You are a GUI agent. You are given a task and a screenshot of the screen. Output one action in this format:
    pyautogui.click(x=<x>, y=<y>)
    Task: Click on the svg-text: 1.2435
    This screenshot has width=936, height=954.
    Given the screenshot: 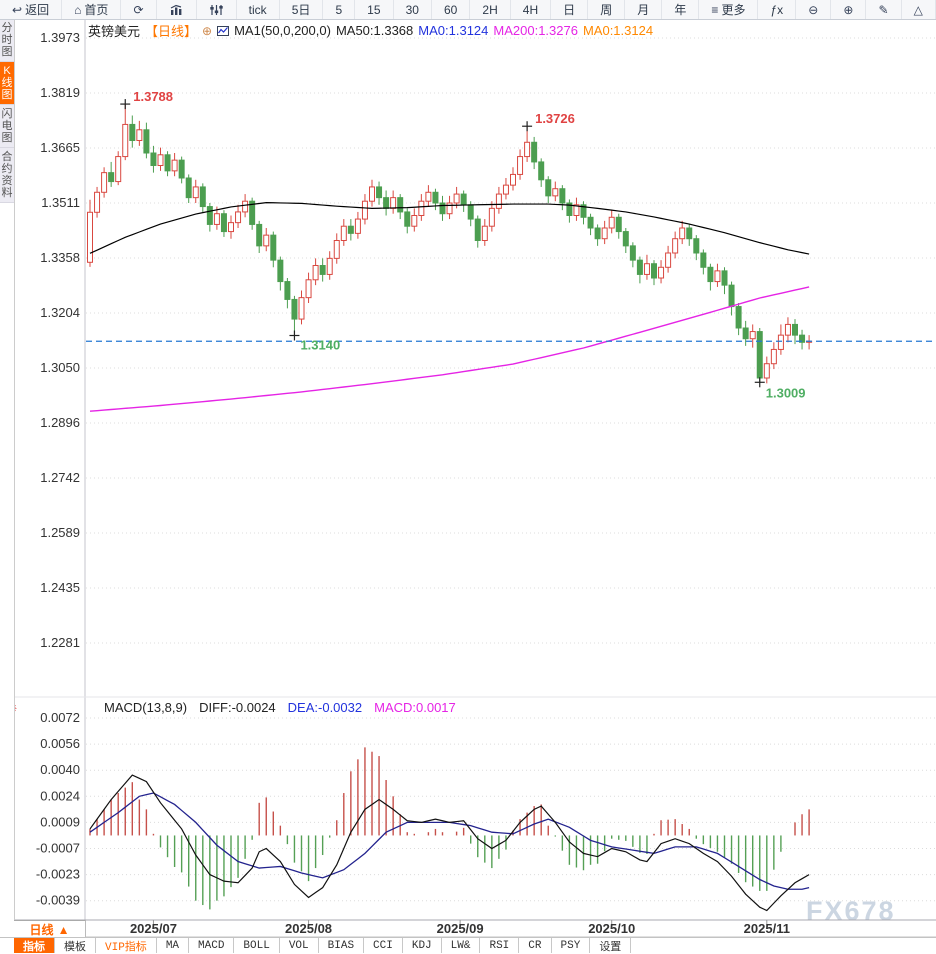 What is the action you would take?
    pyautogui.click(x=60, y=587)
    